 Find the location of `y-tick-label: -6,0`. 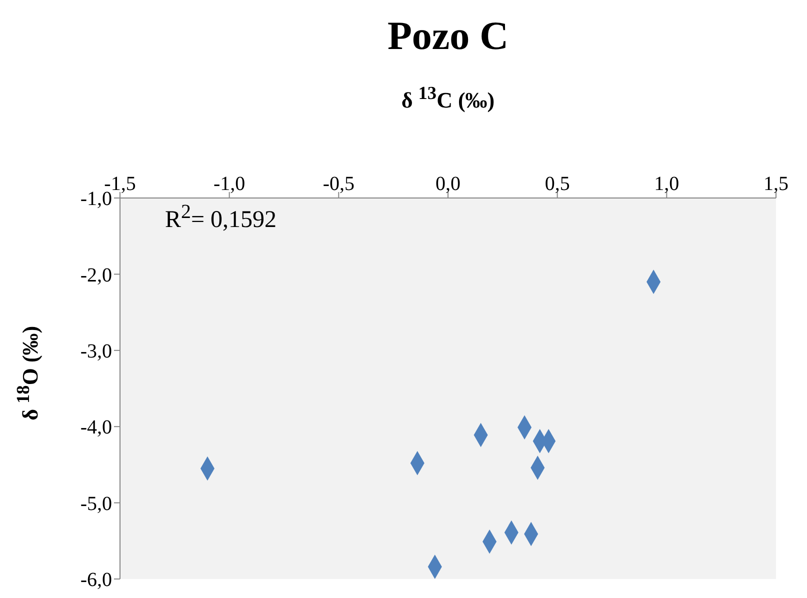

y-tick-label: -6,0 is located at coordinates (96, 580).